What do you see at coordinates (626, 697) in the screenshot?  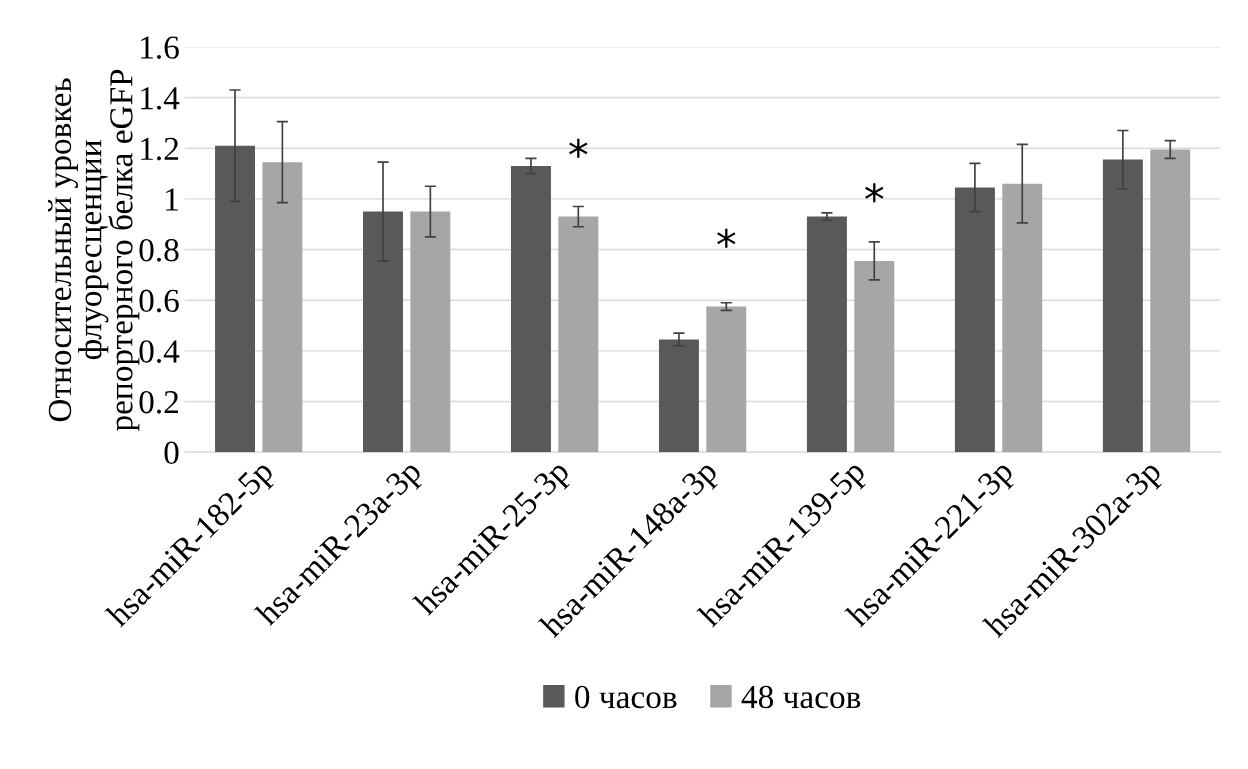 I see `legend-label: 0 часов` at bounding box center [626, 697].